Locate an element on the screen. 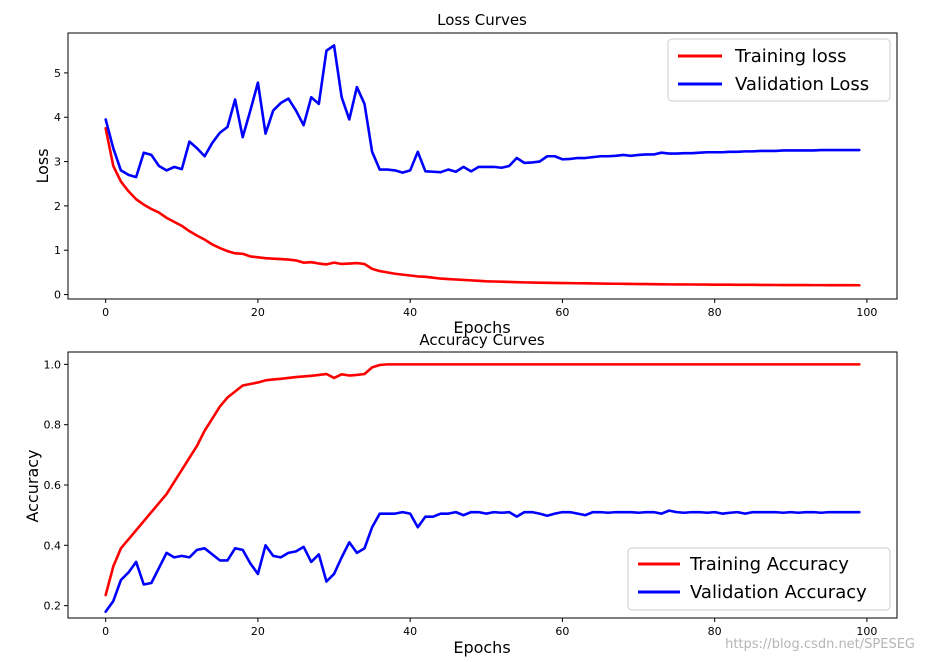 This screenshot has width=927, height=662. accuracy-legend-frame is located at coordinates (759, 579).